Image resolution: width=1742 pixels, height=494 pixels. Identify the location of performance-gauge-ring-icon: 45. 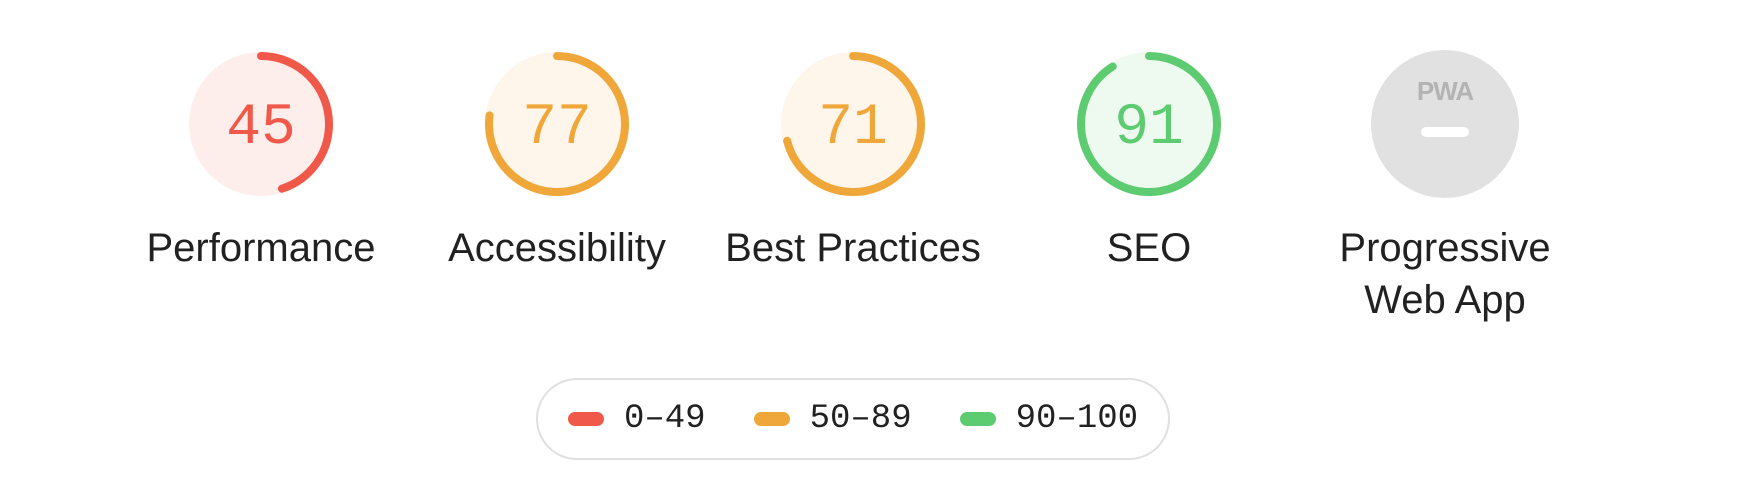
(261, 124).